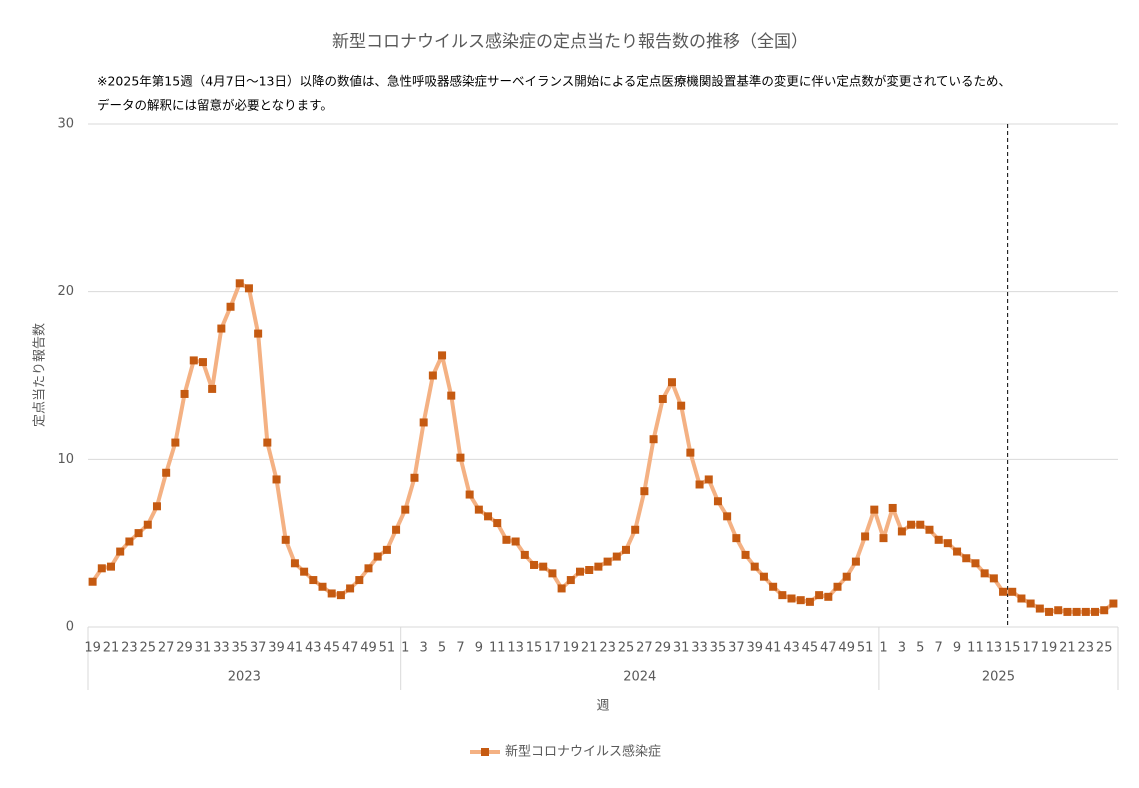  I want to click on y-tick-label: 0, so click(70, 627).